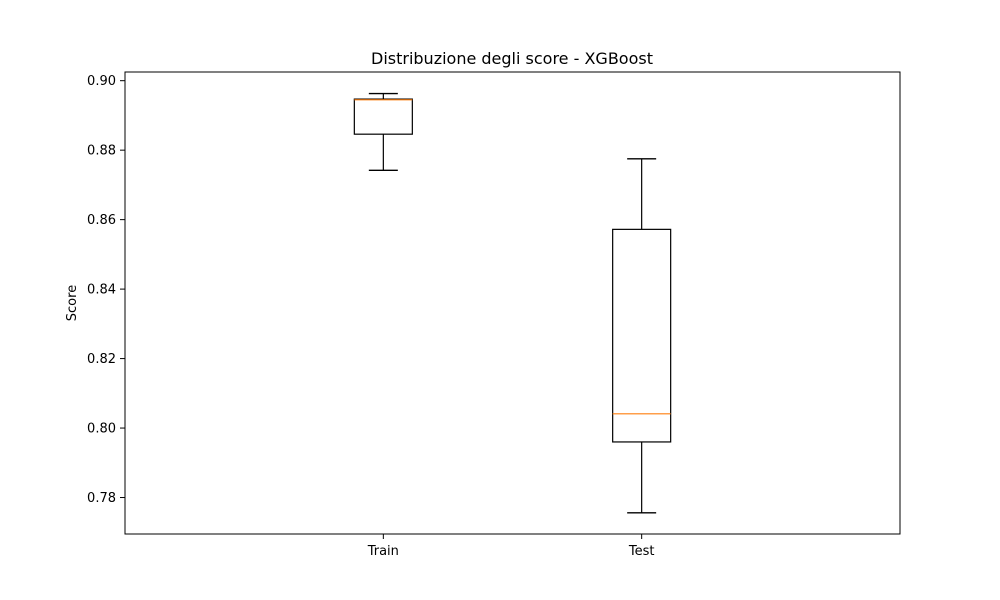  I want to click on y-tick-label: 0.84, so click(101, 290).